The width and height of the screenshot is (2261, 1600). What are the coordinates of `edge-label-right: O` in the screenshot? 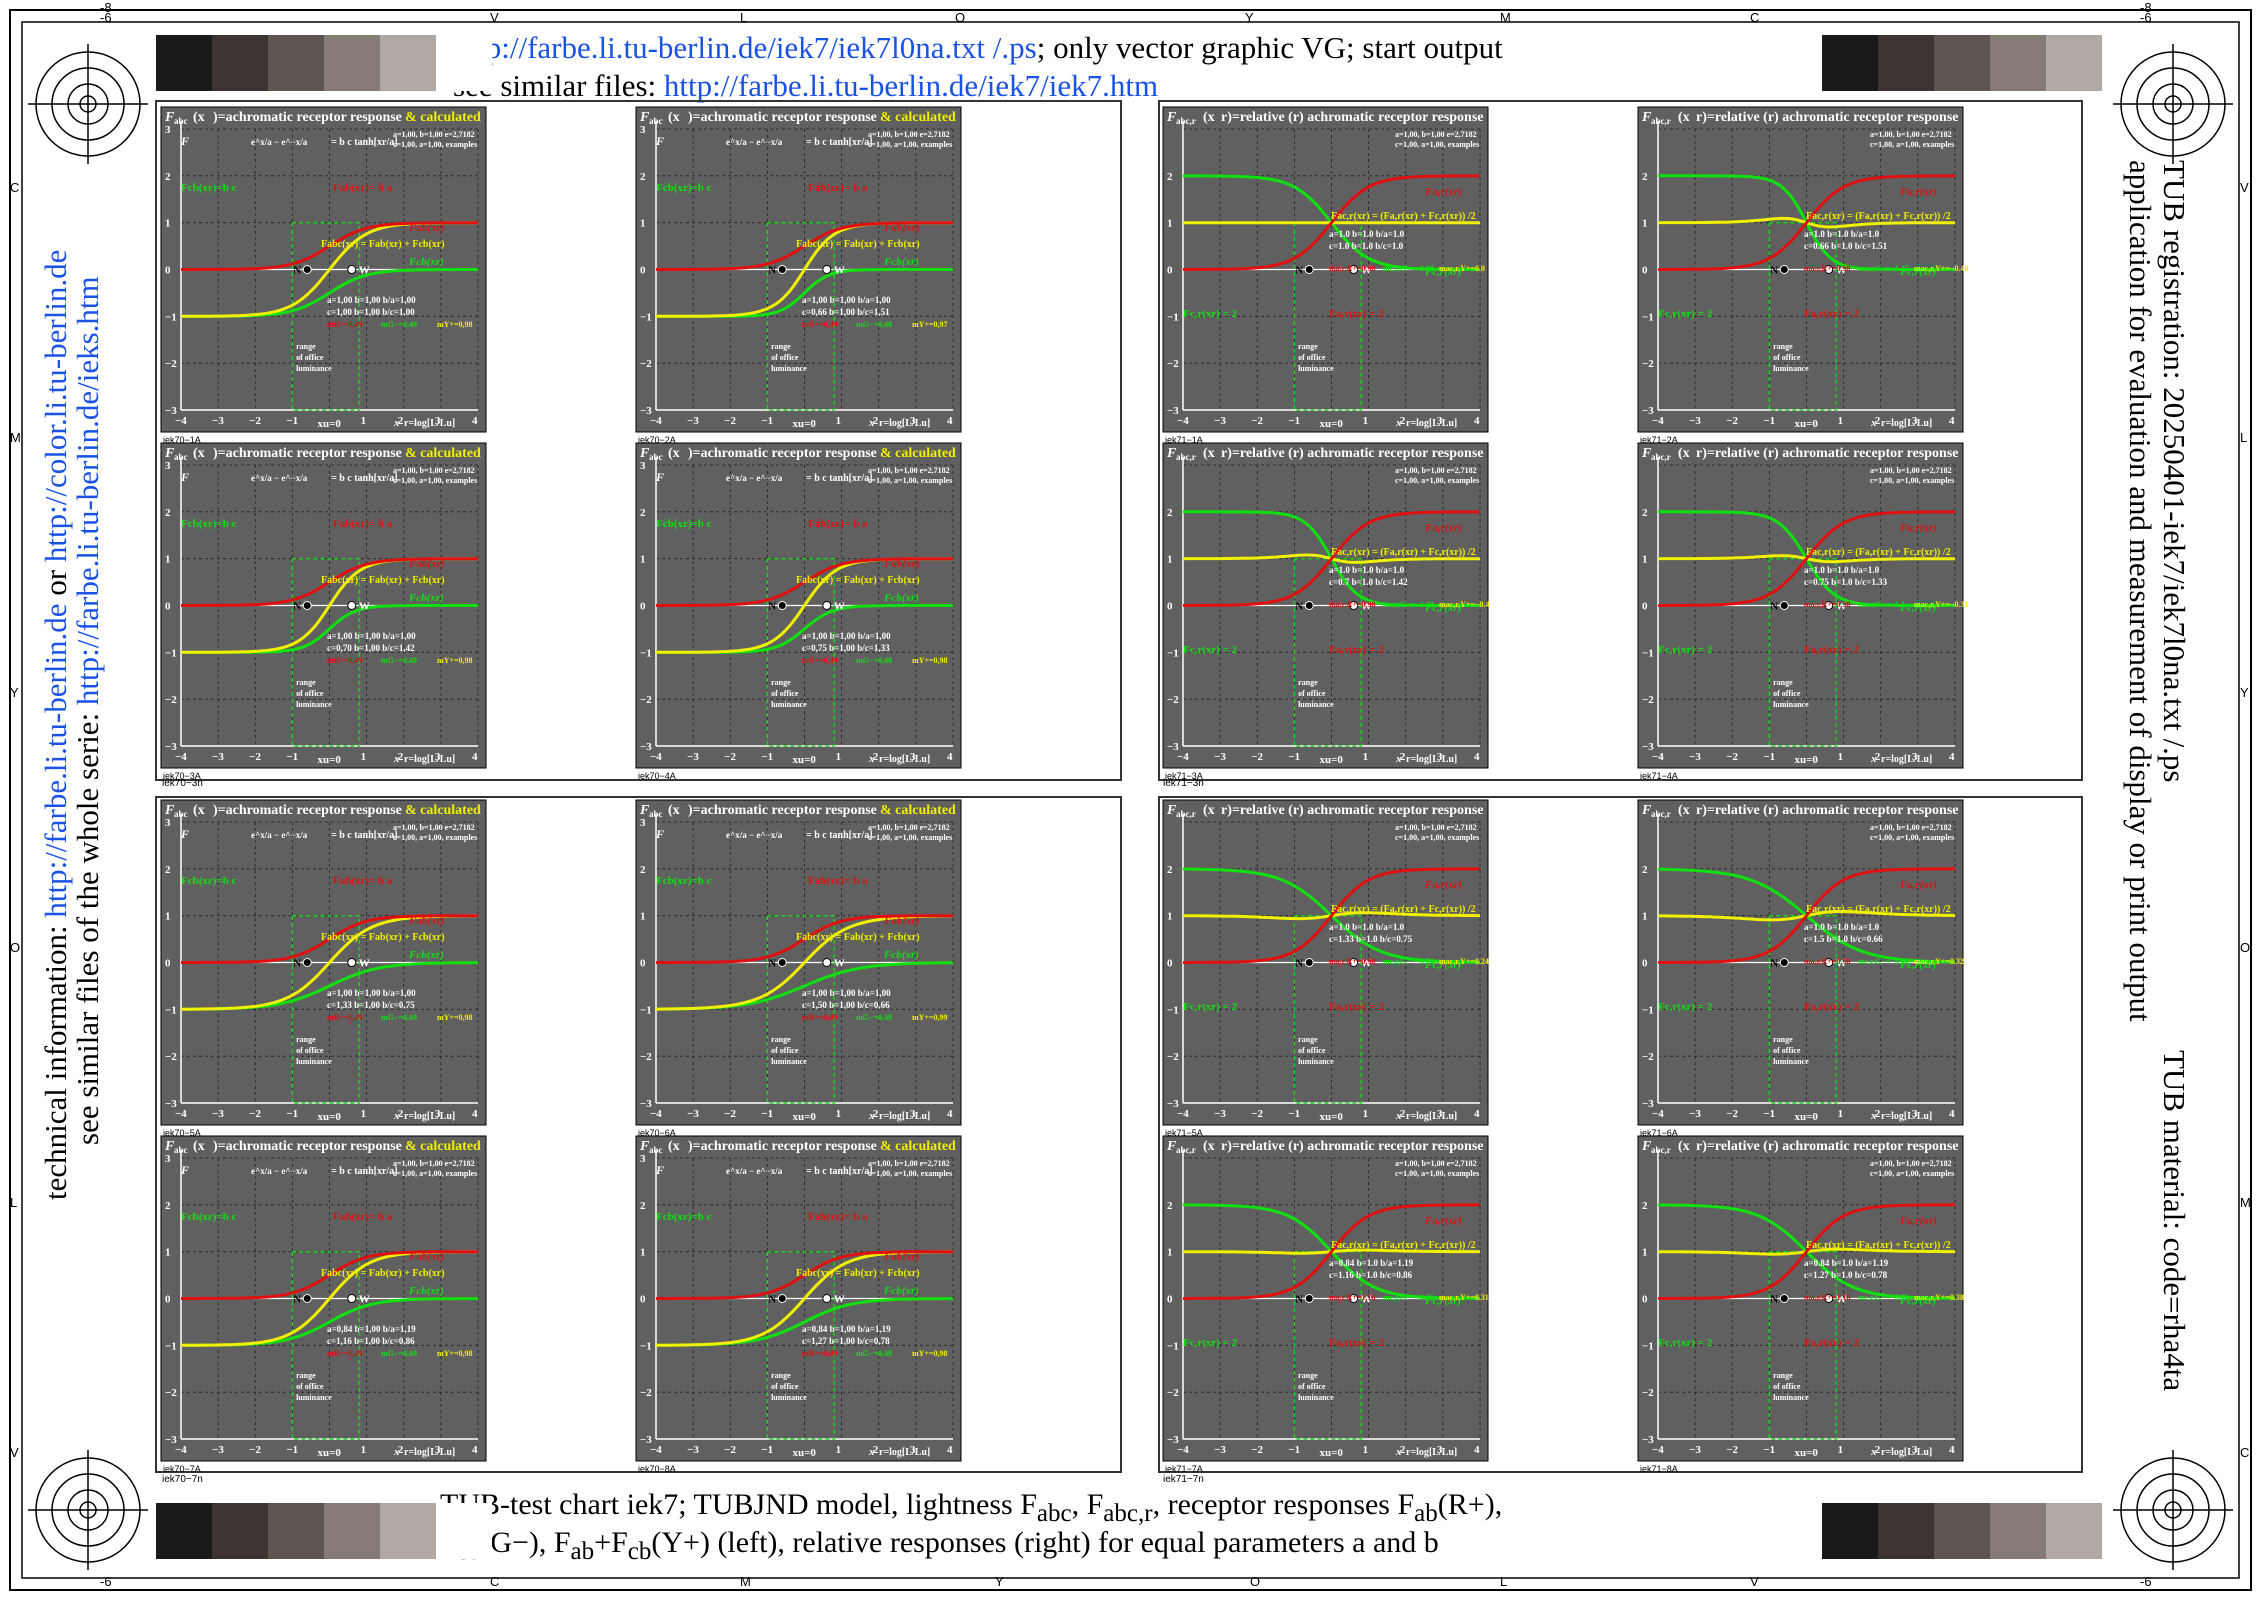 It's located at (2245, 947).